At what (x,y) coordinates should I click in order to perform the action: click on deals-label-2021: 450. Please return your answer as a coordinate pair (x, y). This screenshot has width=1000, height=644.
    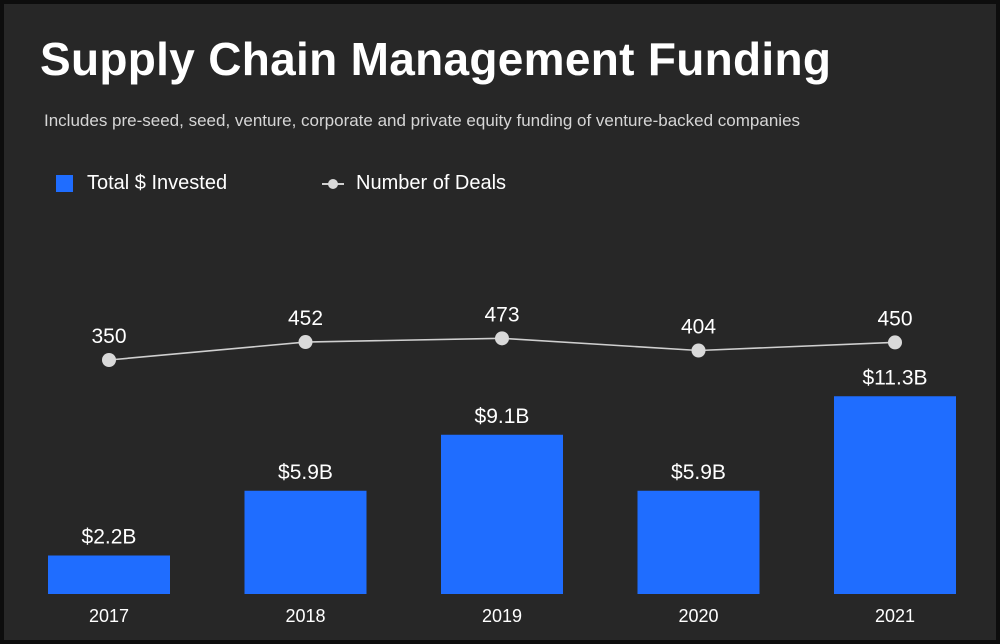
    Looking at the image, I should click on (894, 318).